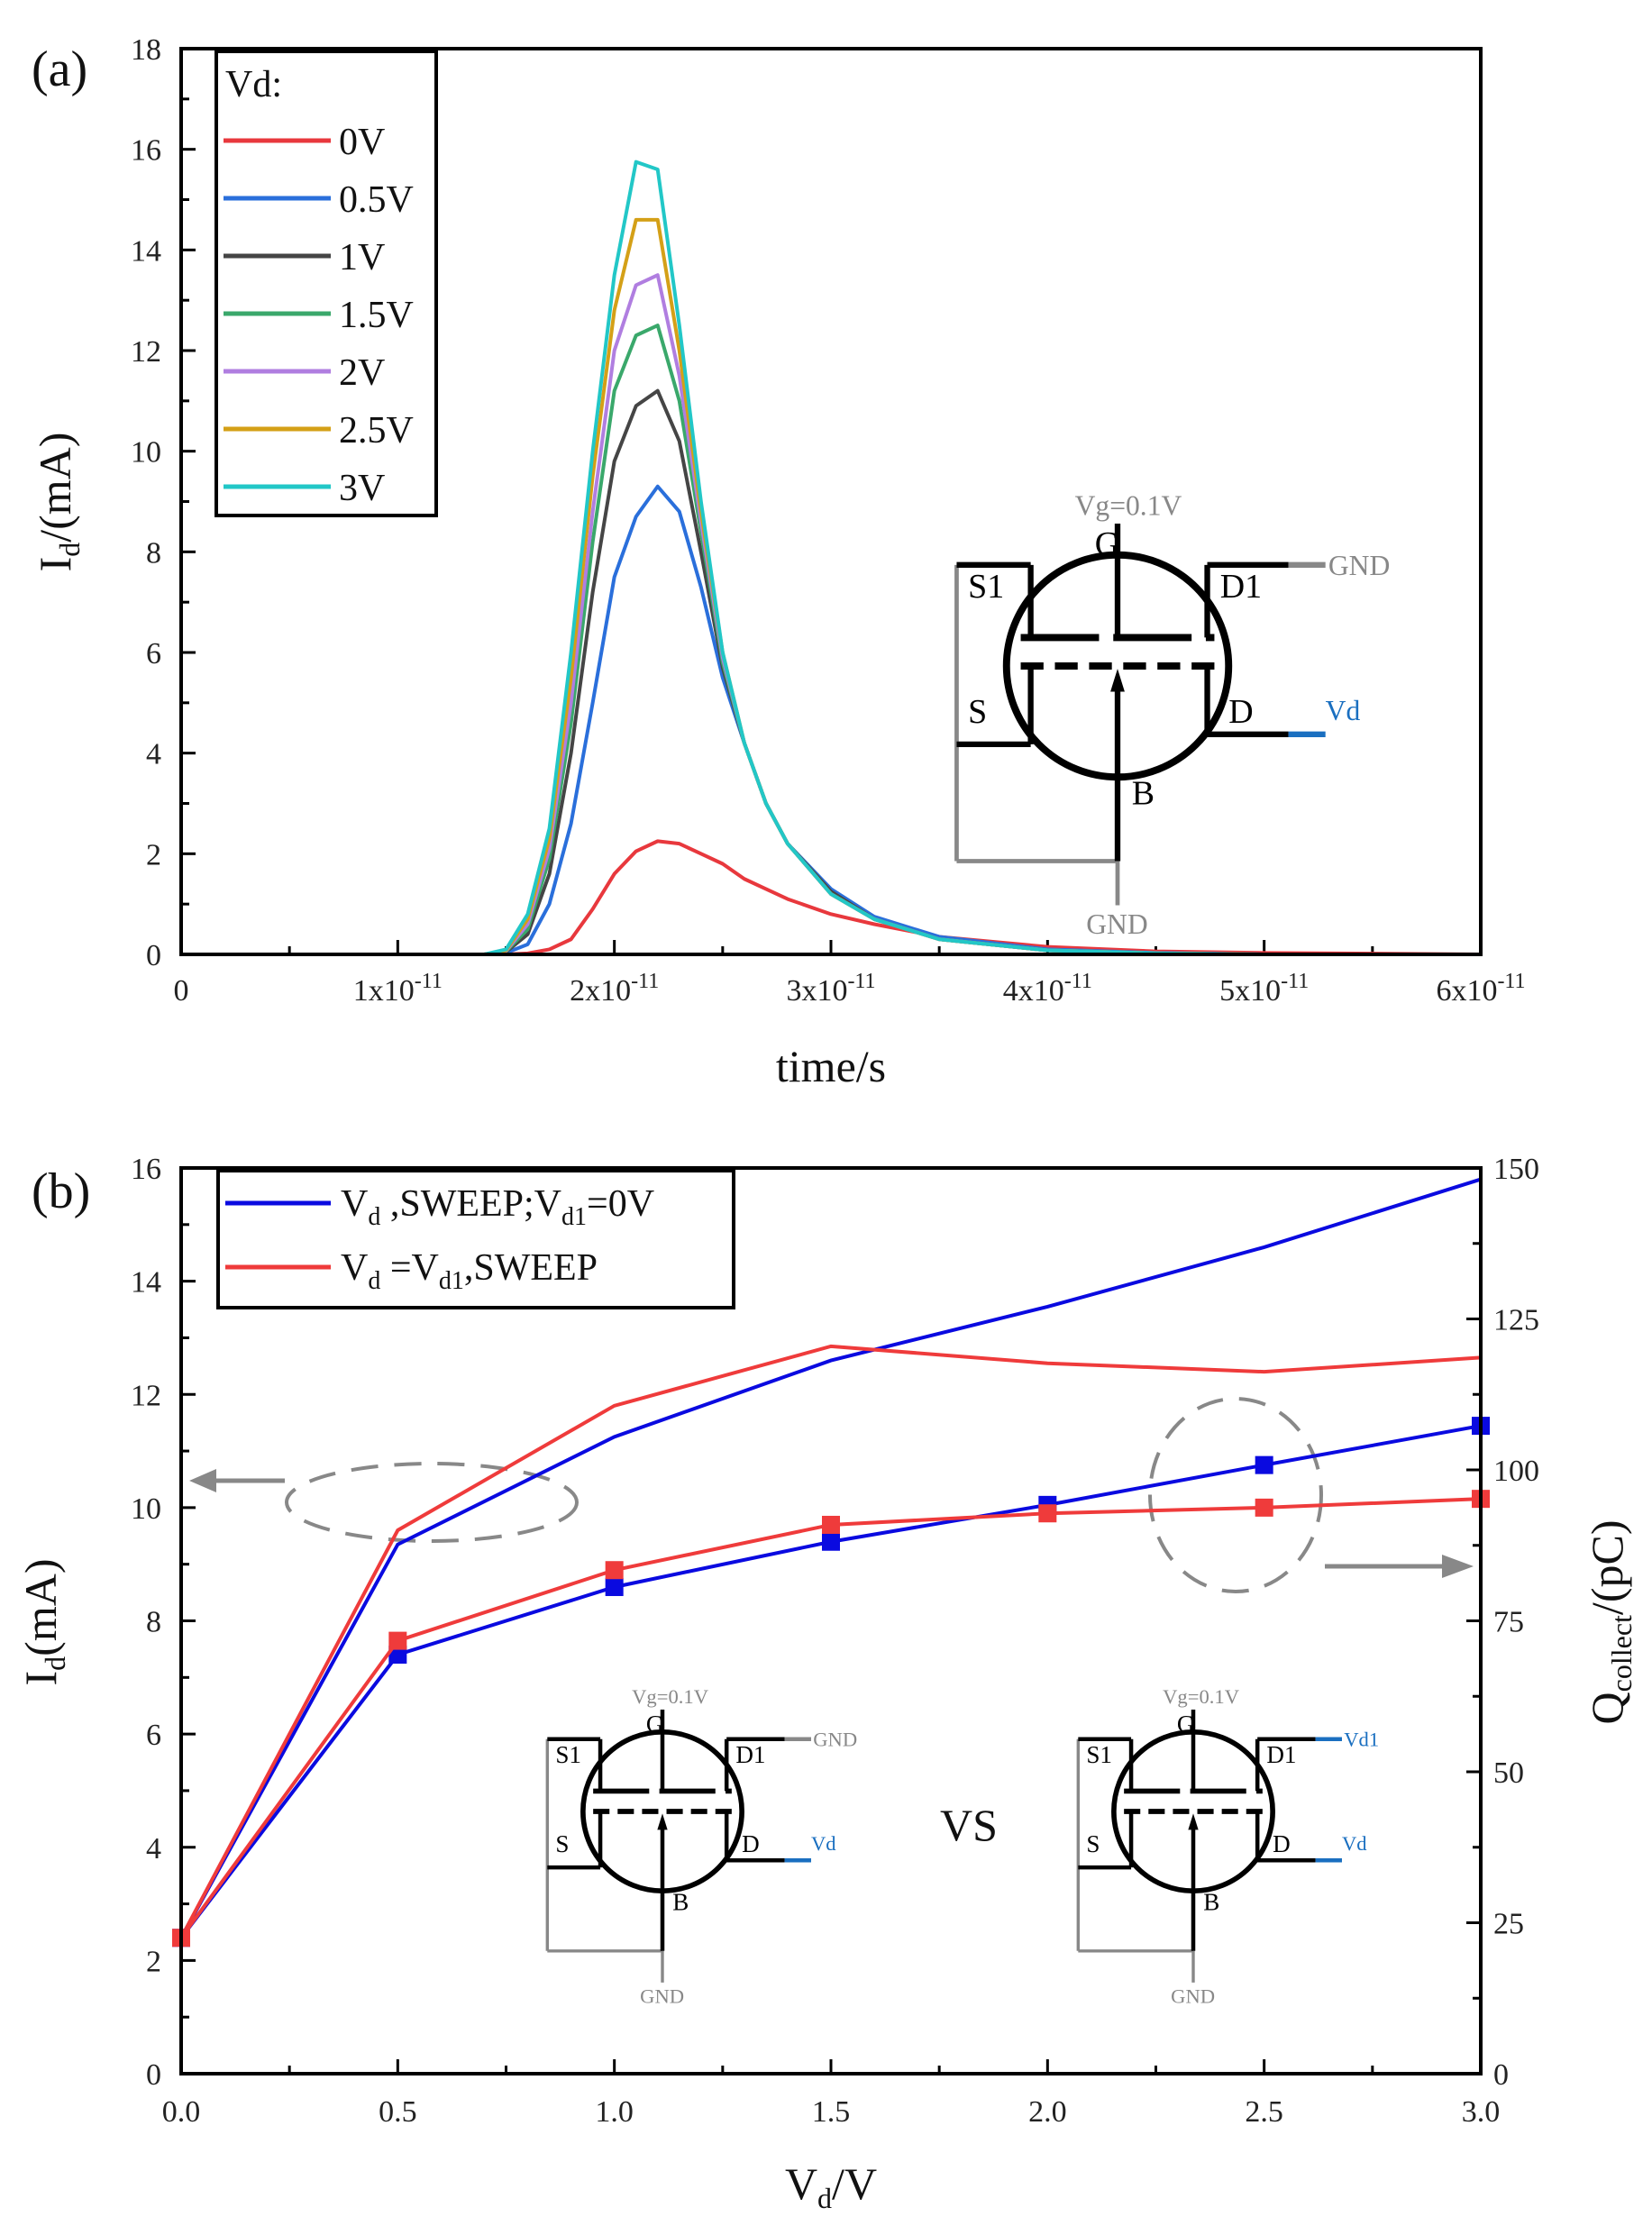  I want to click on legend-label: Vd =Vd1,SWEEP, so click(470, 1271).